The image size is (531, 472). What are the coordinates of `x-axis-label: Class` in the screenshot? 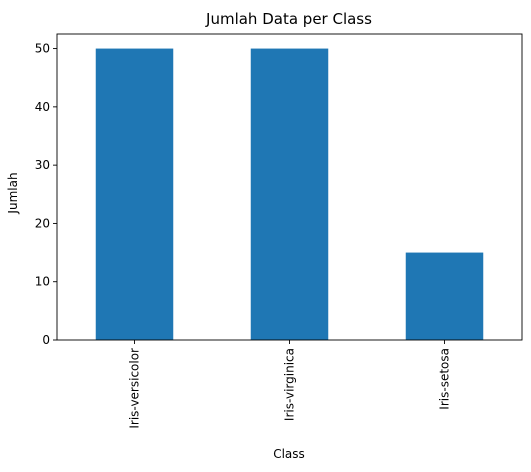 It's located at (289, 454).